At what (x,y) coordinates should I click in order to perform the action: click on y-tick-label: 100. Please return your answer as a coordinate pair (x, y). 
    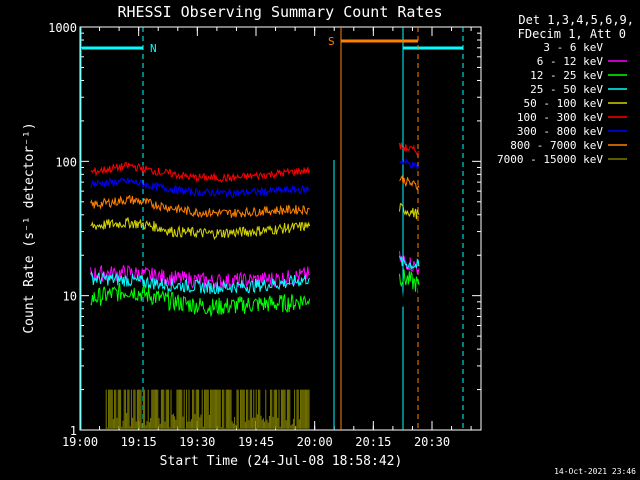
    Looking at the image, I should click on (66, 162).